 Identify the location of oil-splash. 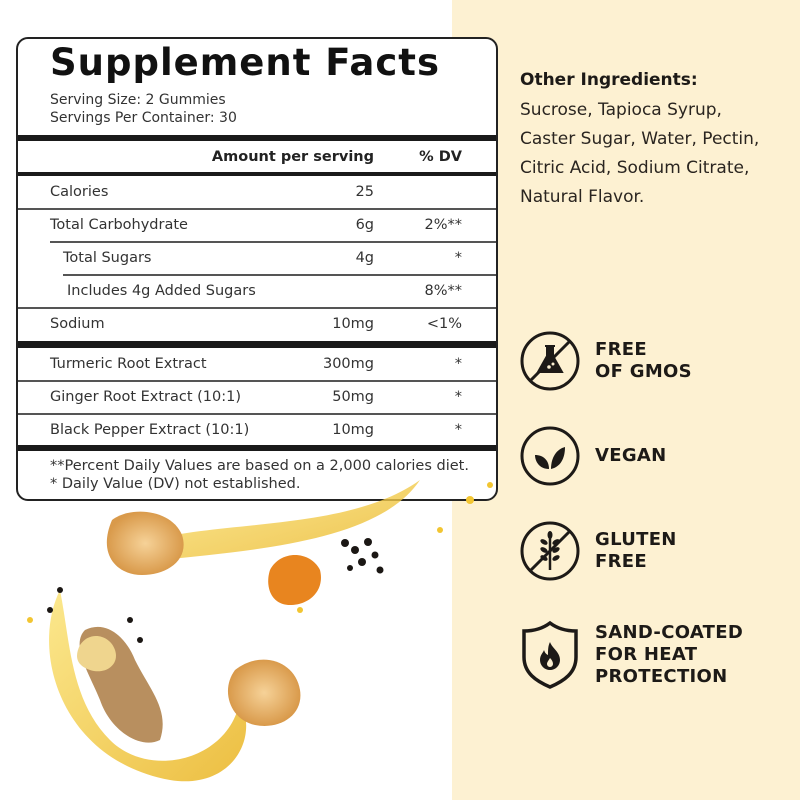
(148, 686).